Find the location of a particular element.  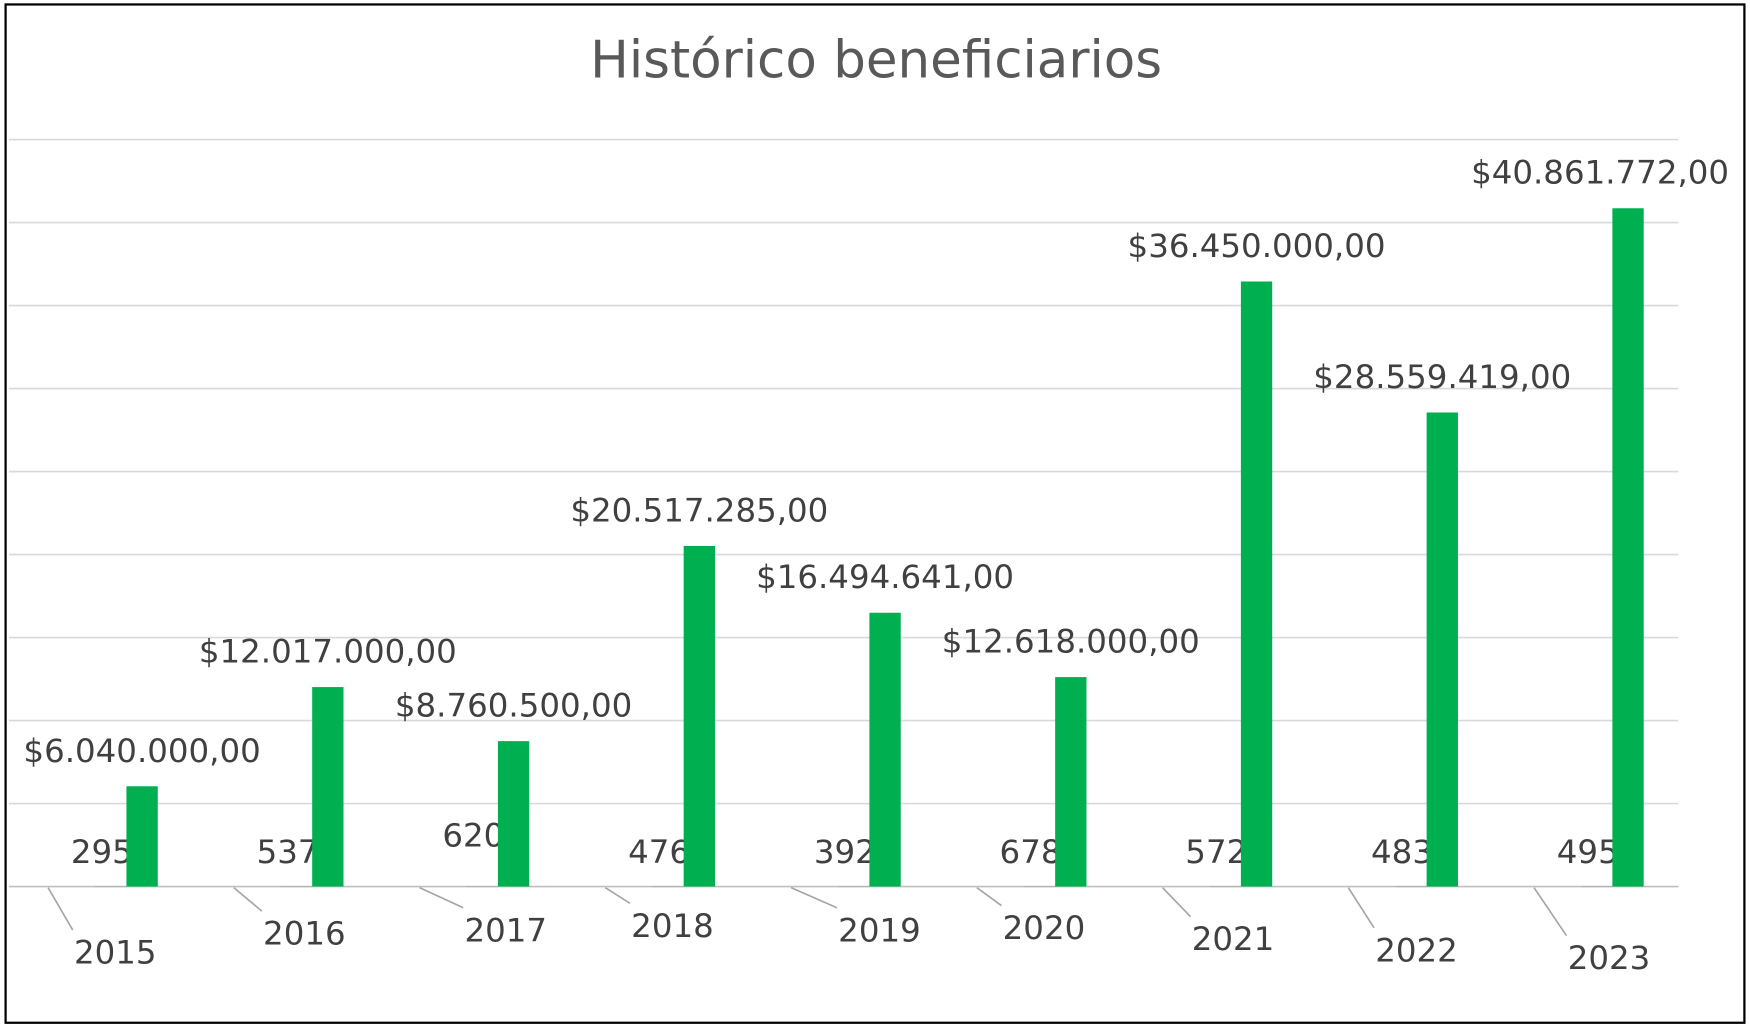

data-label: $28.559.419,00 is located at coordinates (1442, 377).